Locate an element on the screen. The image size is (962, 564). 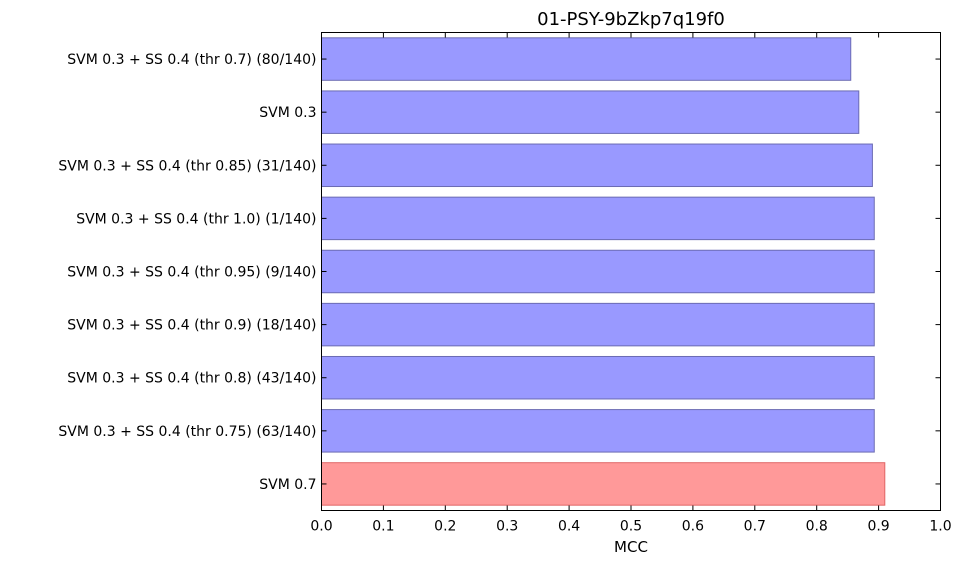
x-tick-label: 1.0 is located at coordinates (940, 527).